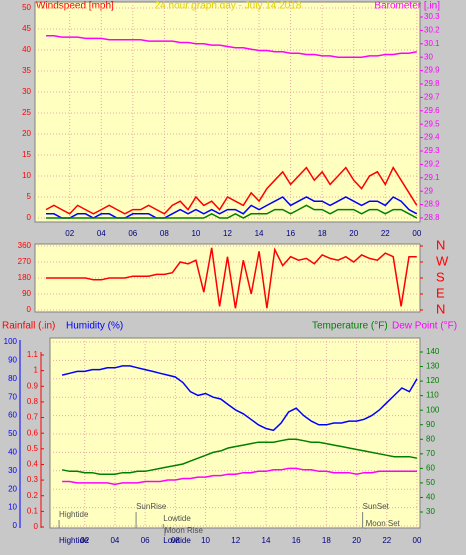 This screenshot has height=555, width=466. I want to click on y2-tick-label: 28.9, so click(432, 204).